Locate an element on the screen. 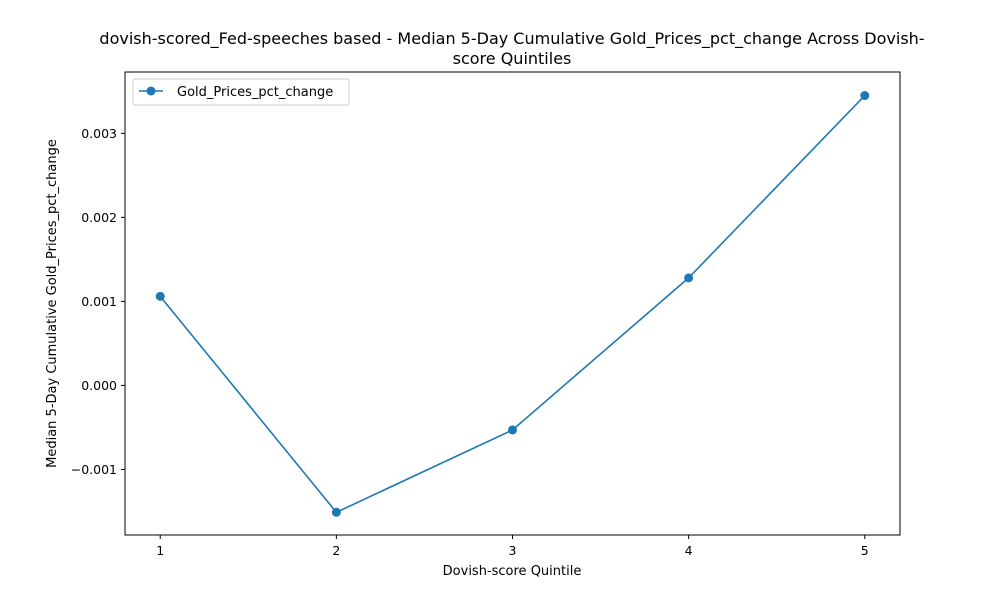 The height and width of the screenshot is (604, 1000). x-tick-label: 1 is located at coordinates (160, 550).